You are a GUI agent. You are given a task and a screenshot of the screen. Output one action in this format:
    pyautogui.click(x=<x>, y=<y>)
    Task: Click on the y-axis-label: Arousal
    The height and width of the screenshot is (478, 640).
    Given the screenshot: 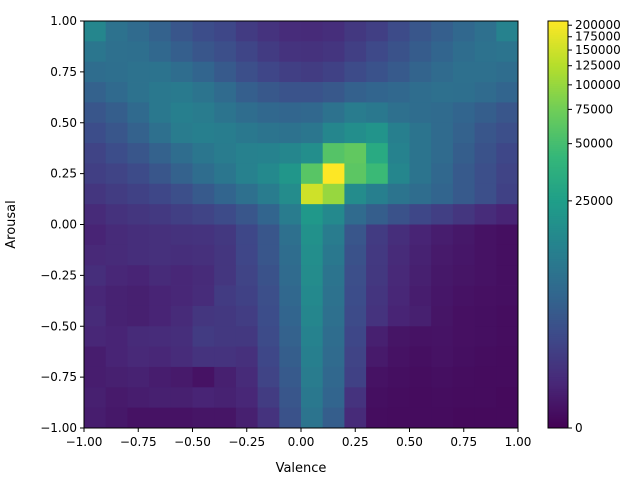 What is the action you would take?
    pyautogui.click(x=11, y=224)
    